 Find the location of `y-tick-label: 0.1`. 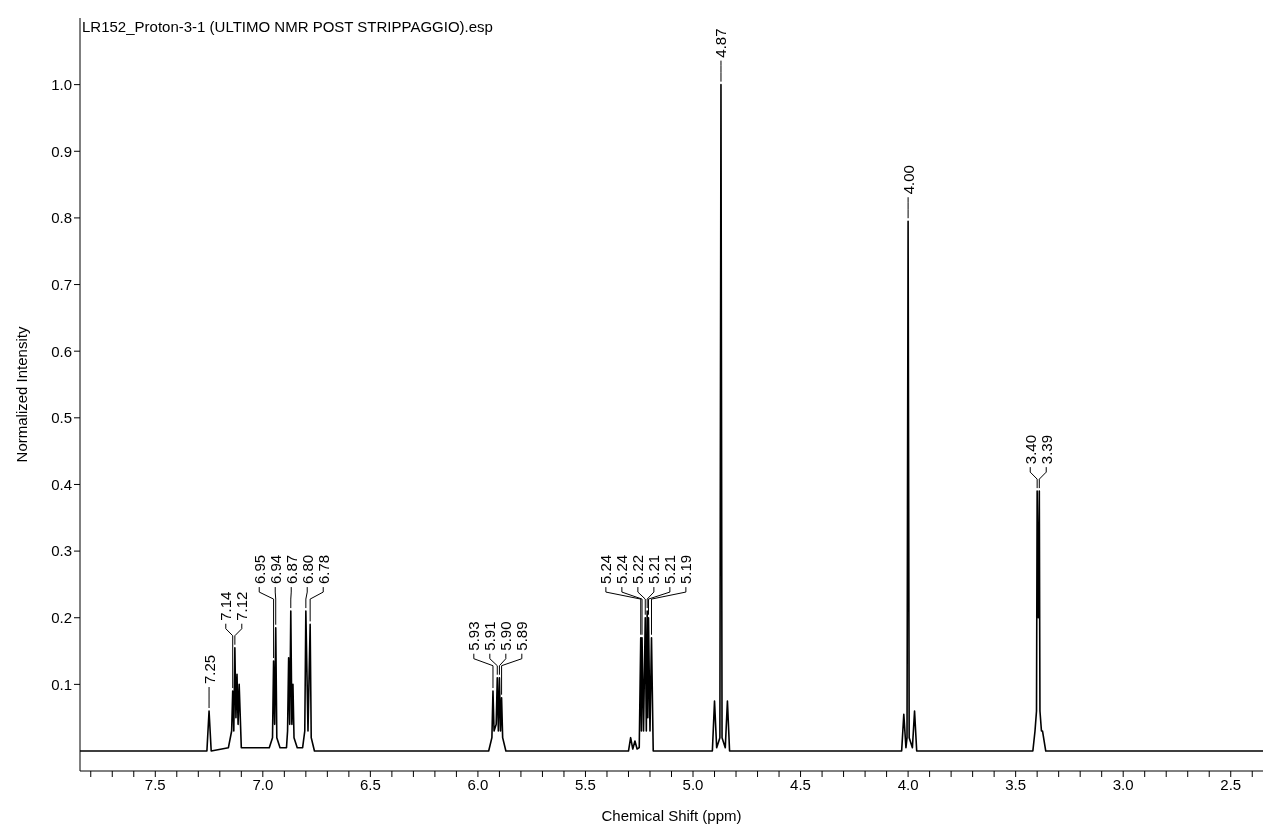

y-tick-label: 0.1 is located at coordinates (61, 684).